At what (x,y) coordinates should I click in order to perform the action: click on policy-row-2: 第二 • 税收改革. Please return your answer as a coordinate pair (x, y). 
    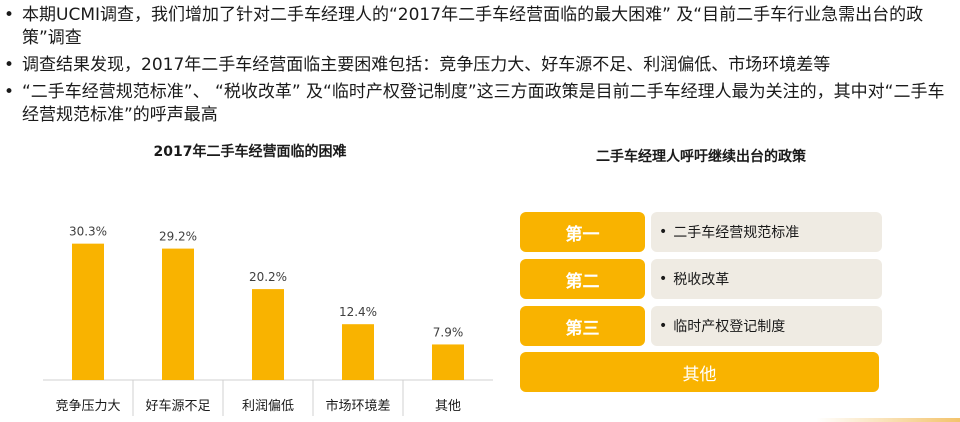
    Looking at the image, I should click on (701, 279).